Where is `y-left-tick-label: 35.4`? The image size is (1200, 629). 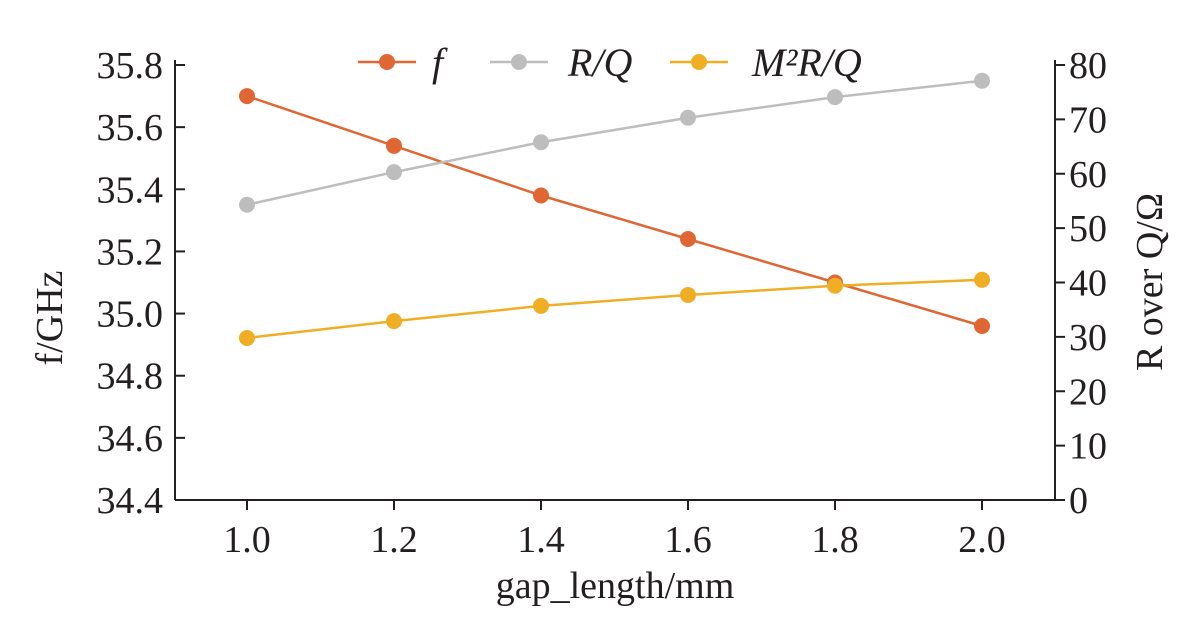 y-left-tick-label: 35.4 is located at coordinates (130, 190).